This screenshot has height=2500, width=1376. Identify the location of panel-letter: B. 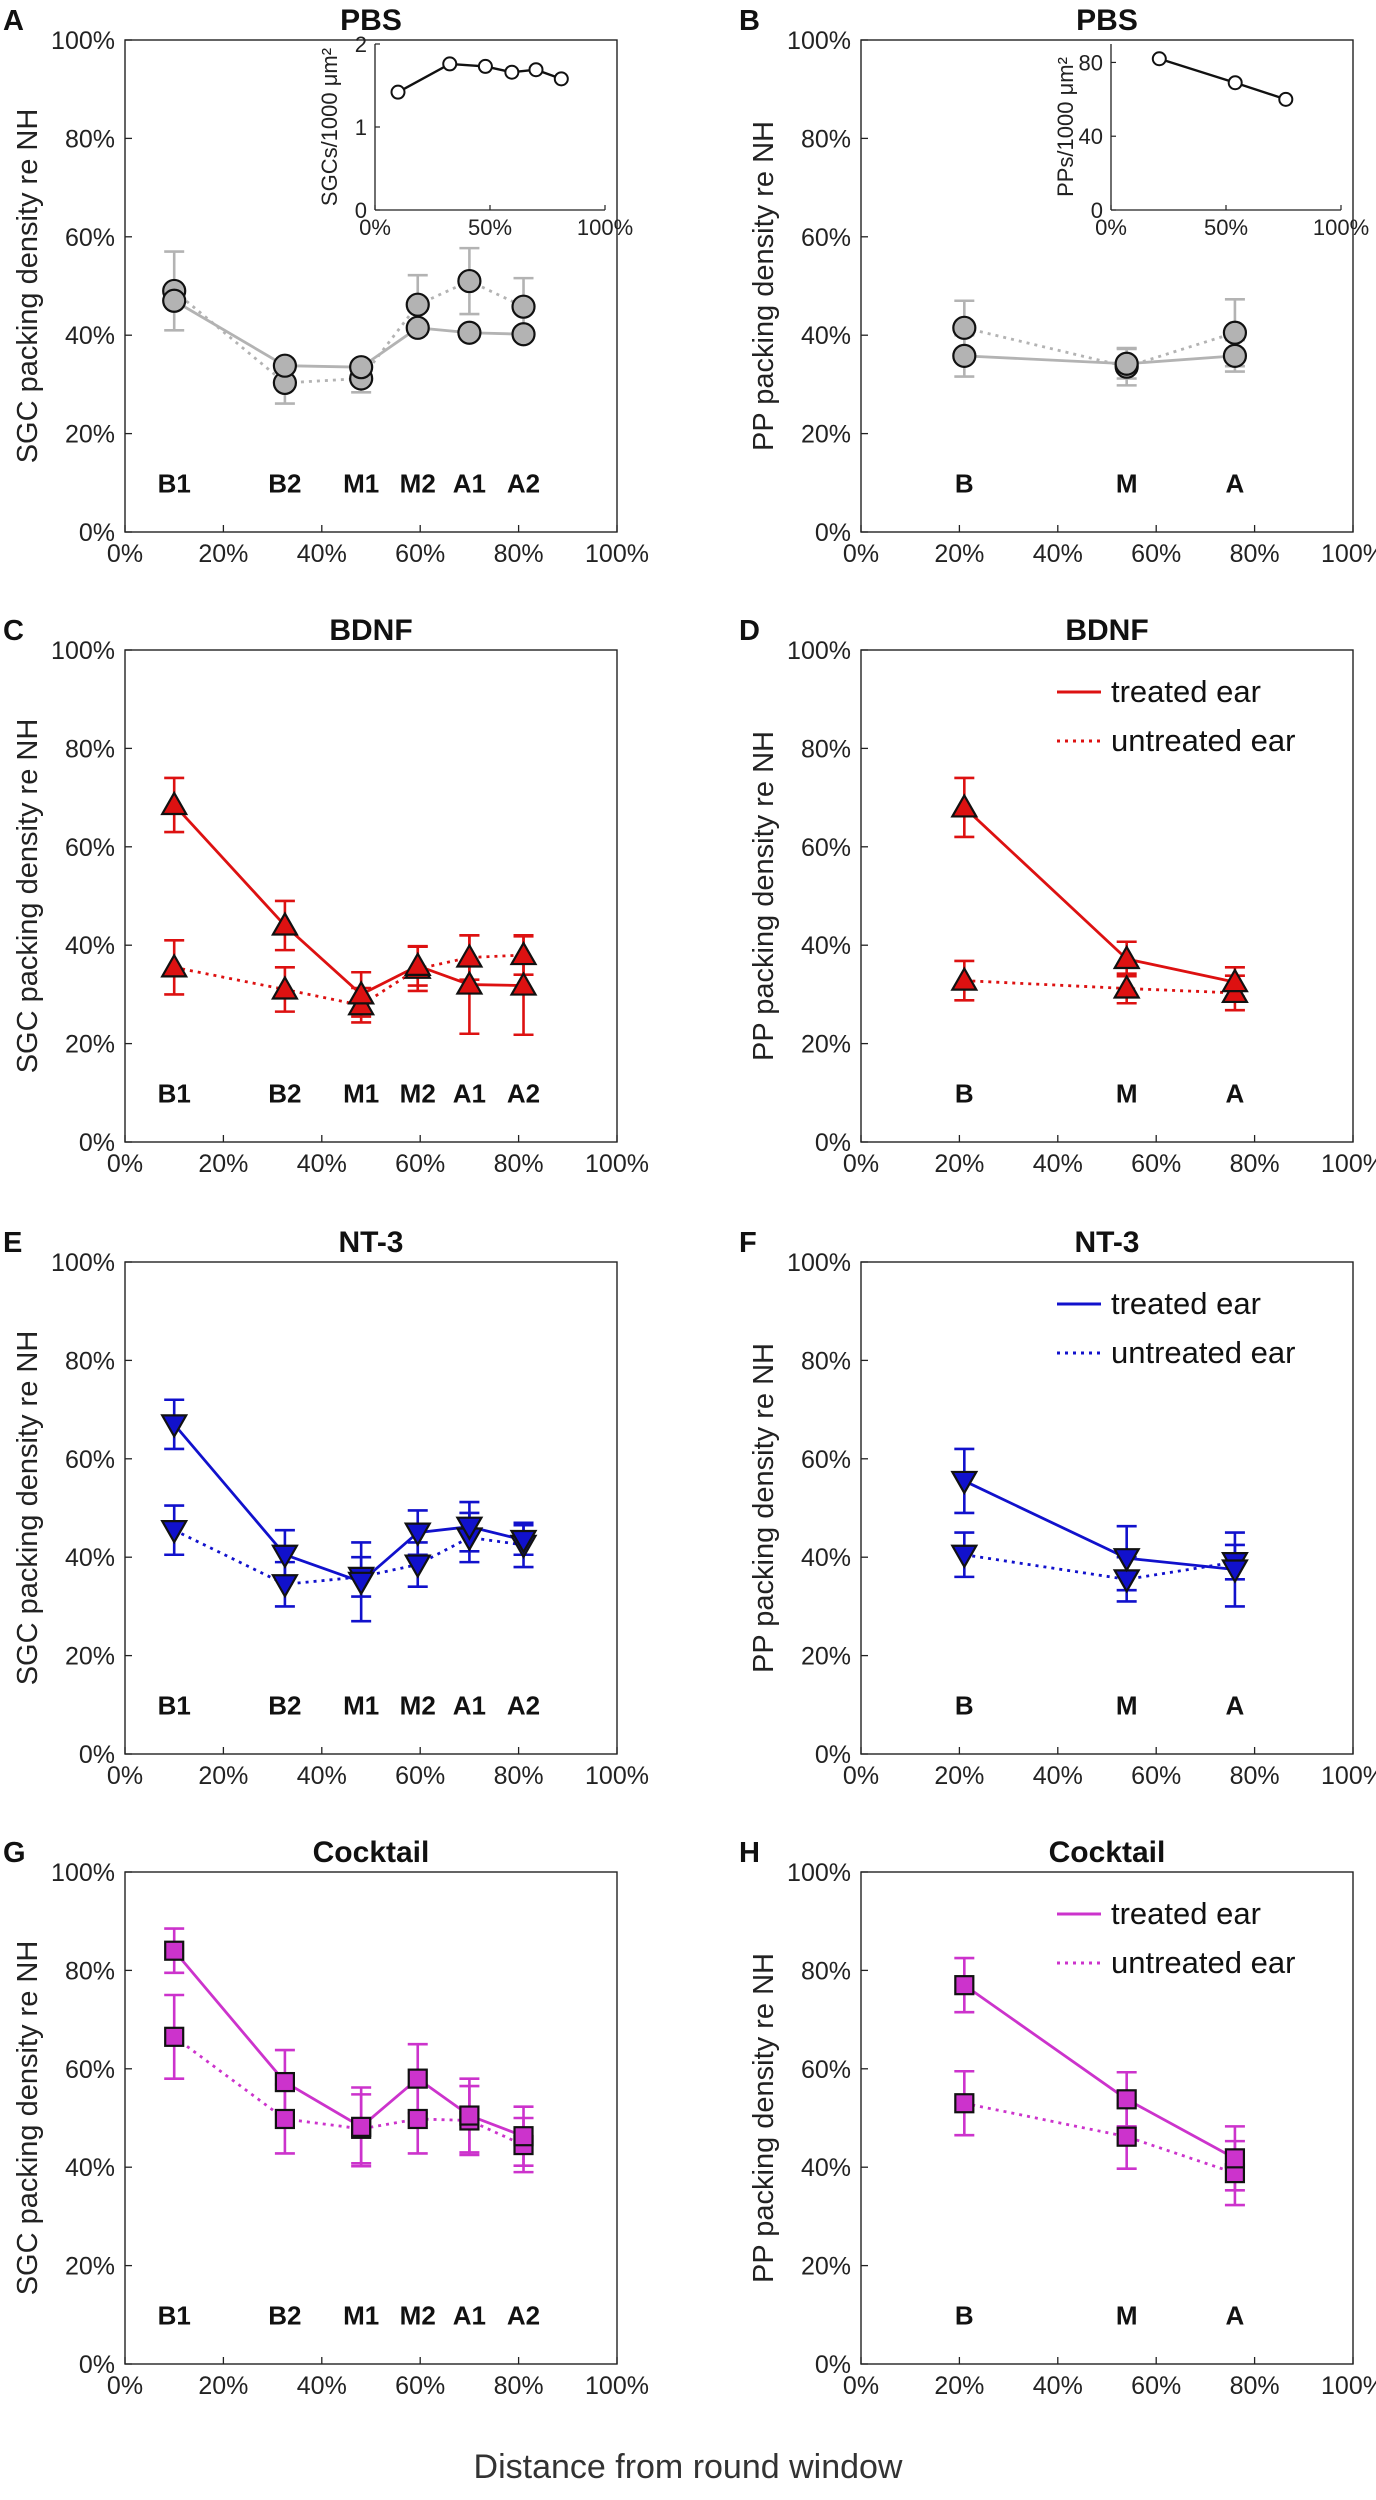
(749, 21).